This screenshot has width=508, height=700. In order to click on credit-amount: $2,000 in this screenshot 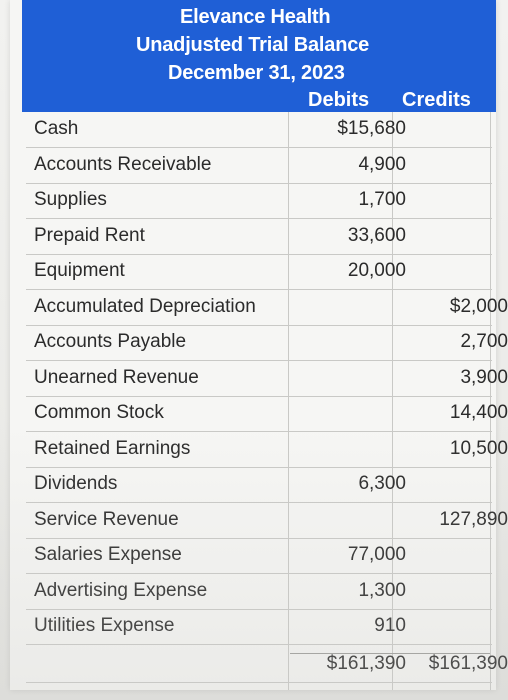, I will do `click(478, 306)`.